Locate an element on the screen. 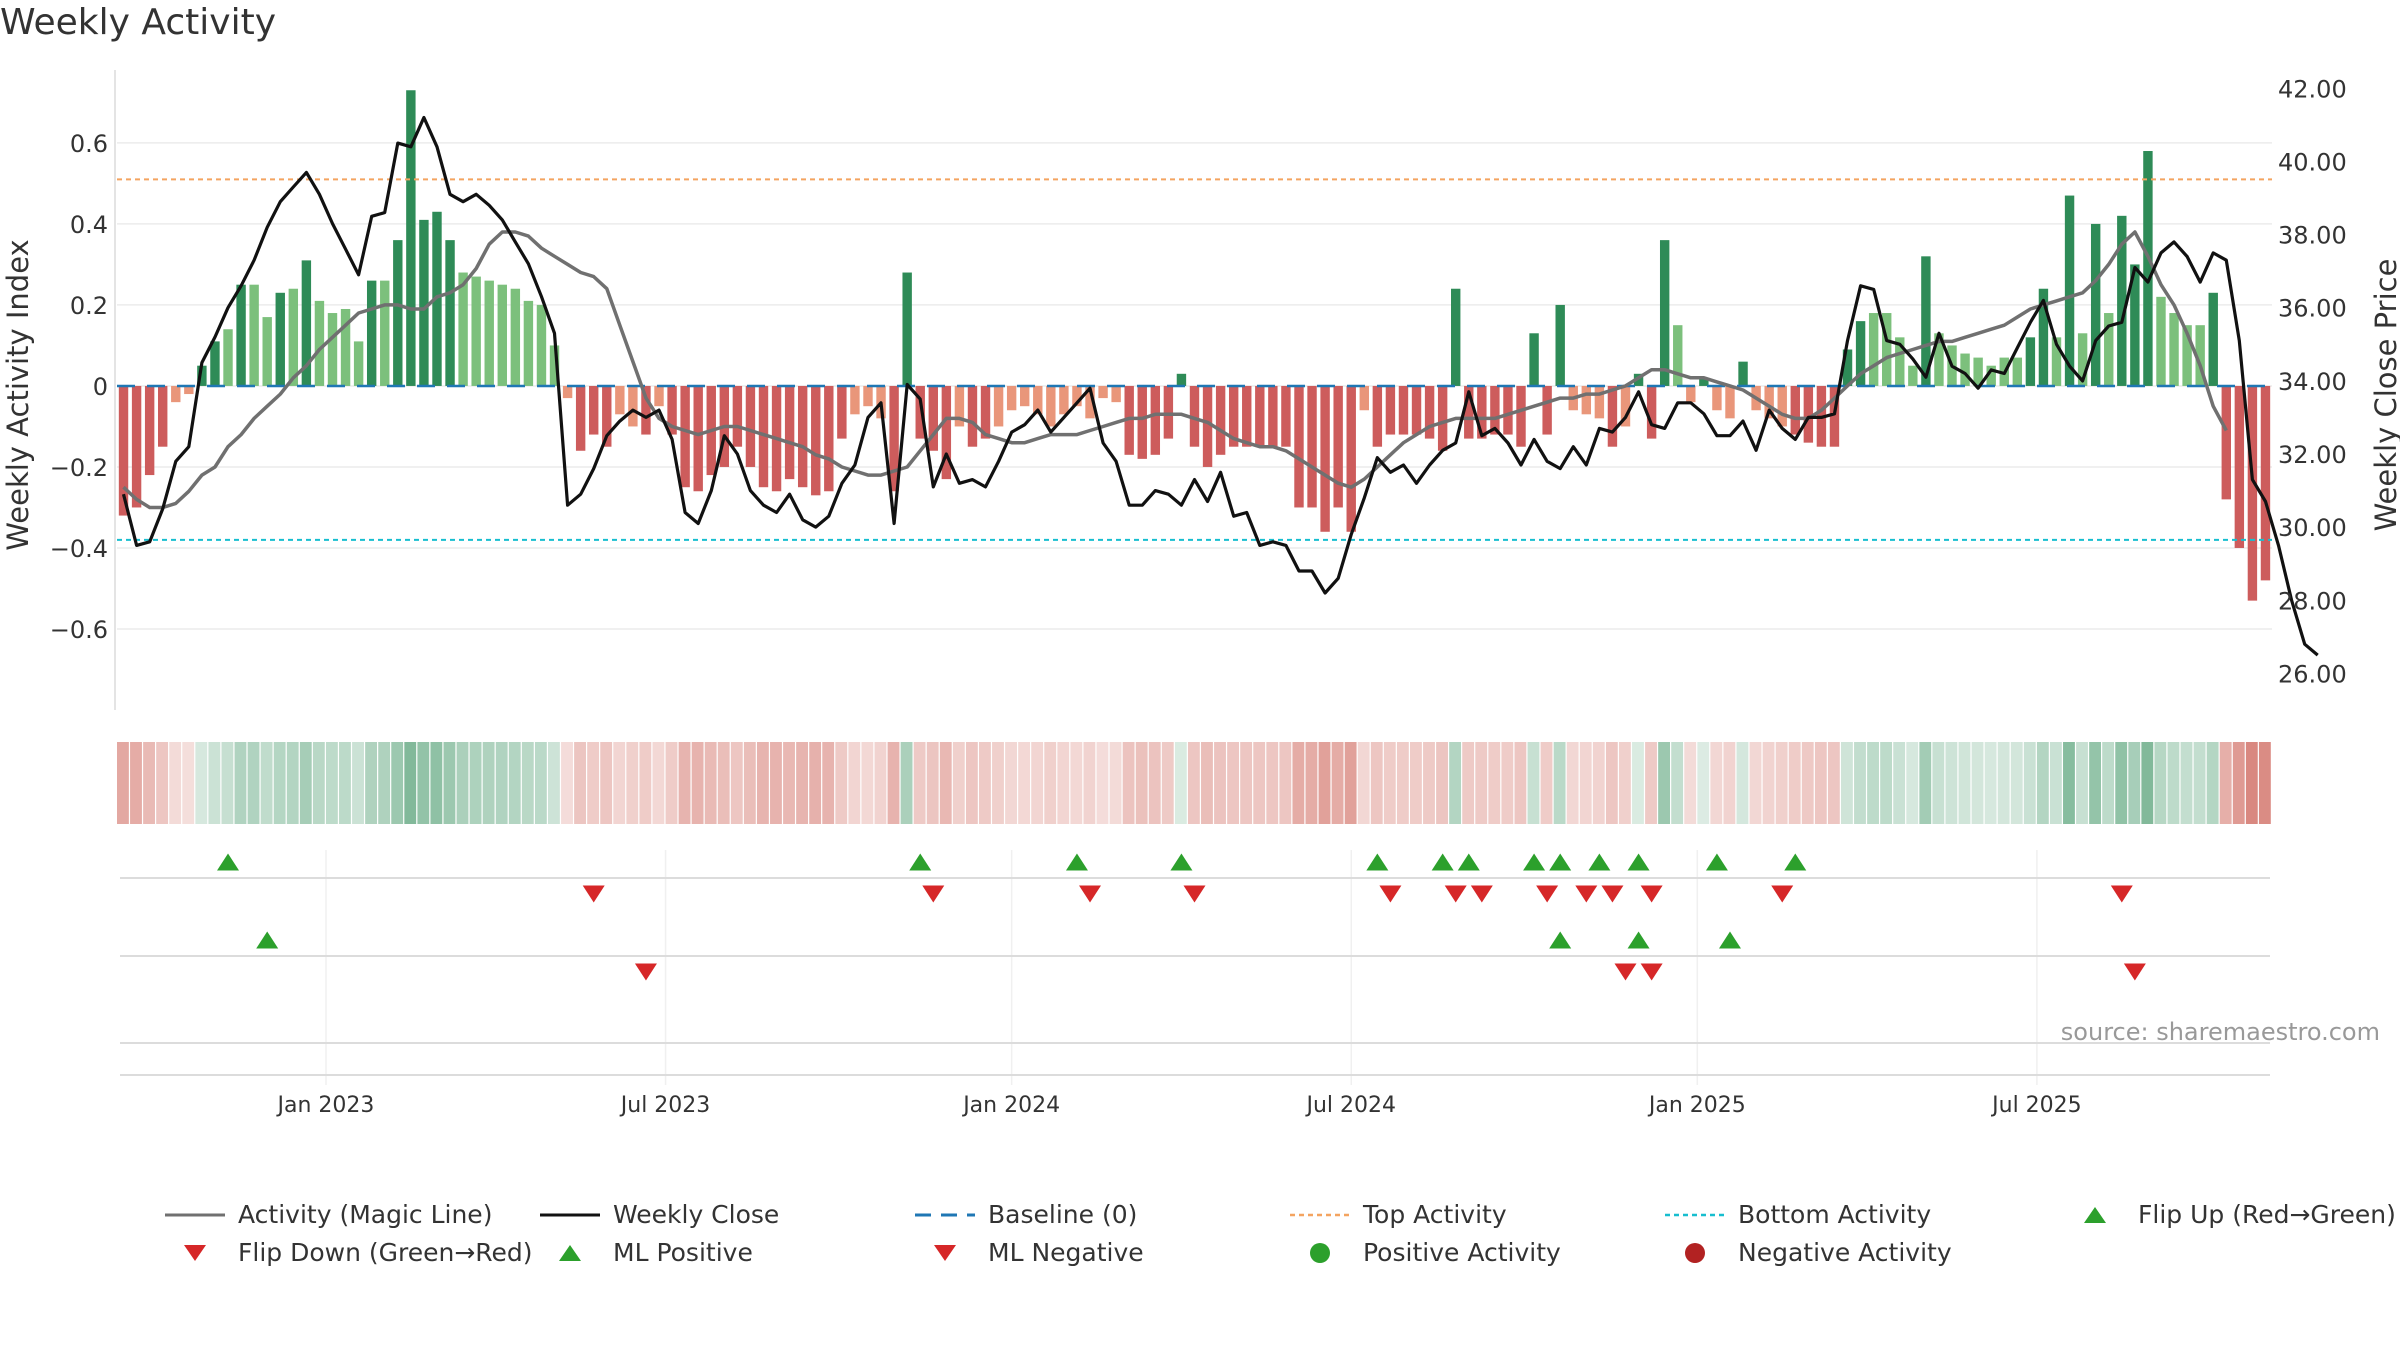  legend-item: Negative Activity is located at coordinates (1806, 1252).